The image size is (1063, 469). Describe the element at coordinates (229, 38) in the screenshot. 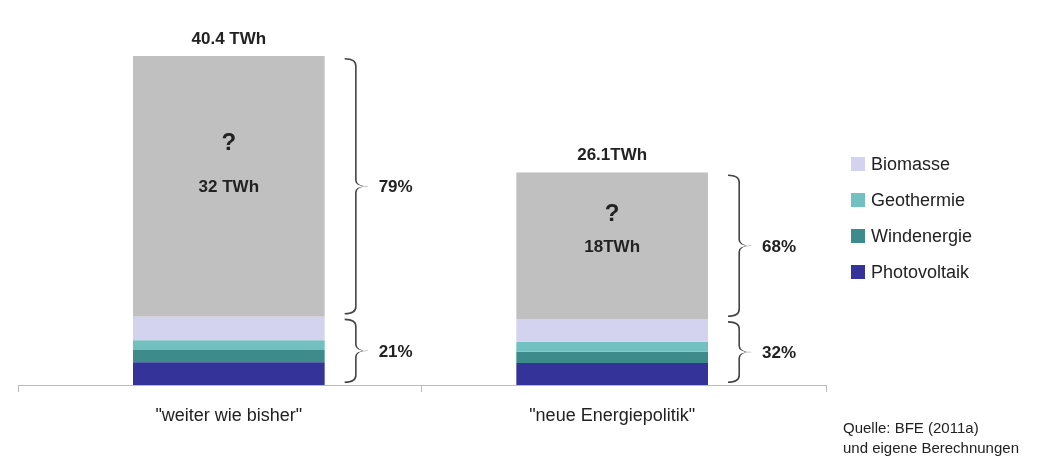

I see `total-label: 40.4 TWh` at that location.